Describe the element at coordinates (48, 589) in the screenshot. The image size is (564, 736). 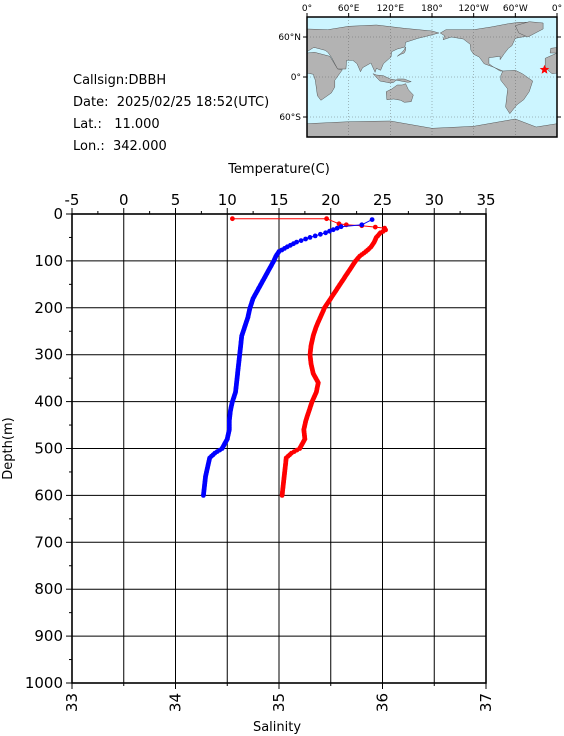
I see `depth-tick-label: 800` at that location.